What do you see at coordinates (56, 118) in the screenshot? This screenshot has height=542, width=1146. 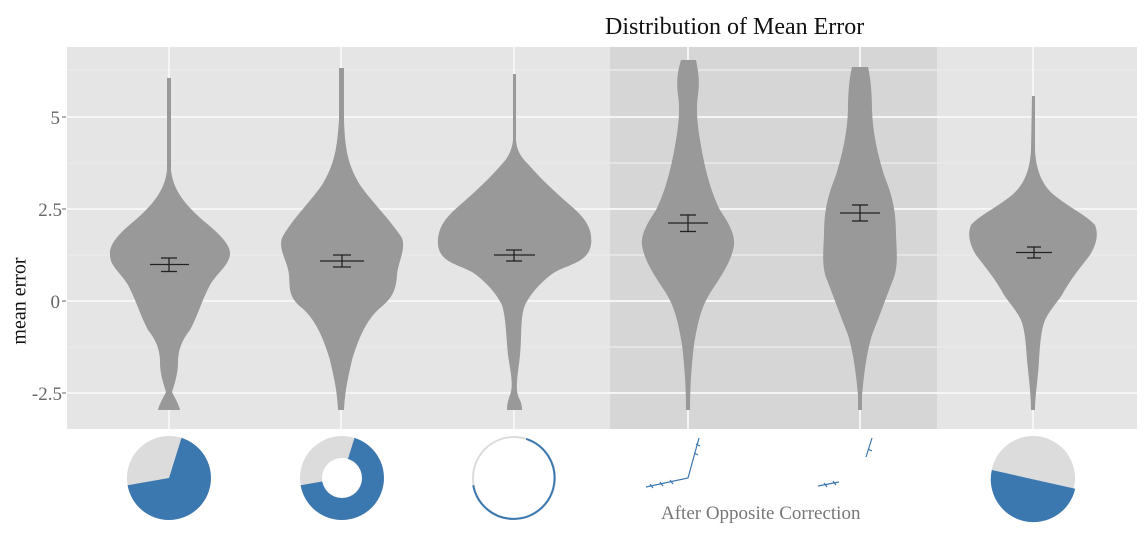 I see `y-tick-5: 5` at bounding box center [56, 118].